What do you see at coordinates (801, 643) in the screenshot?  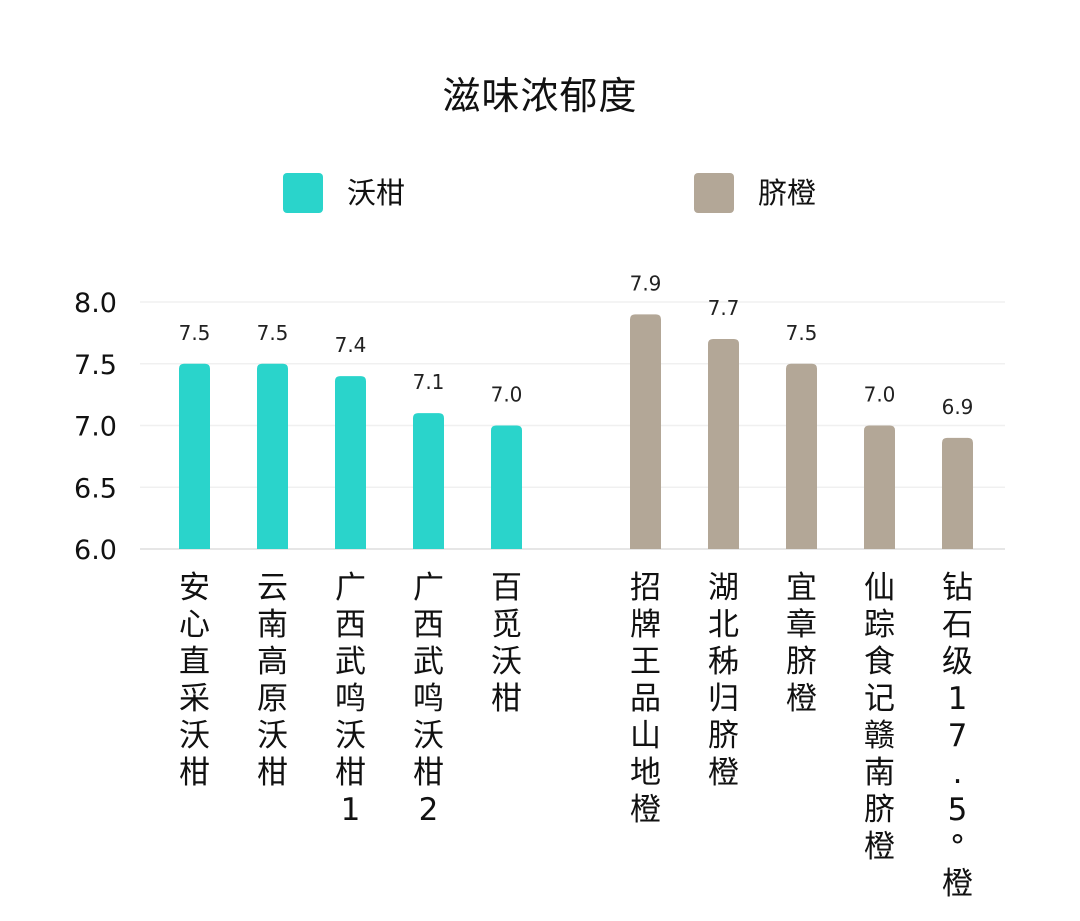 I see `category-label: 宜章脐橙` at bounding box center [801, 643].